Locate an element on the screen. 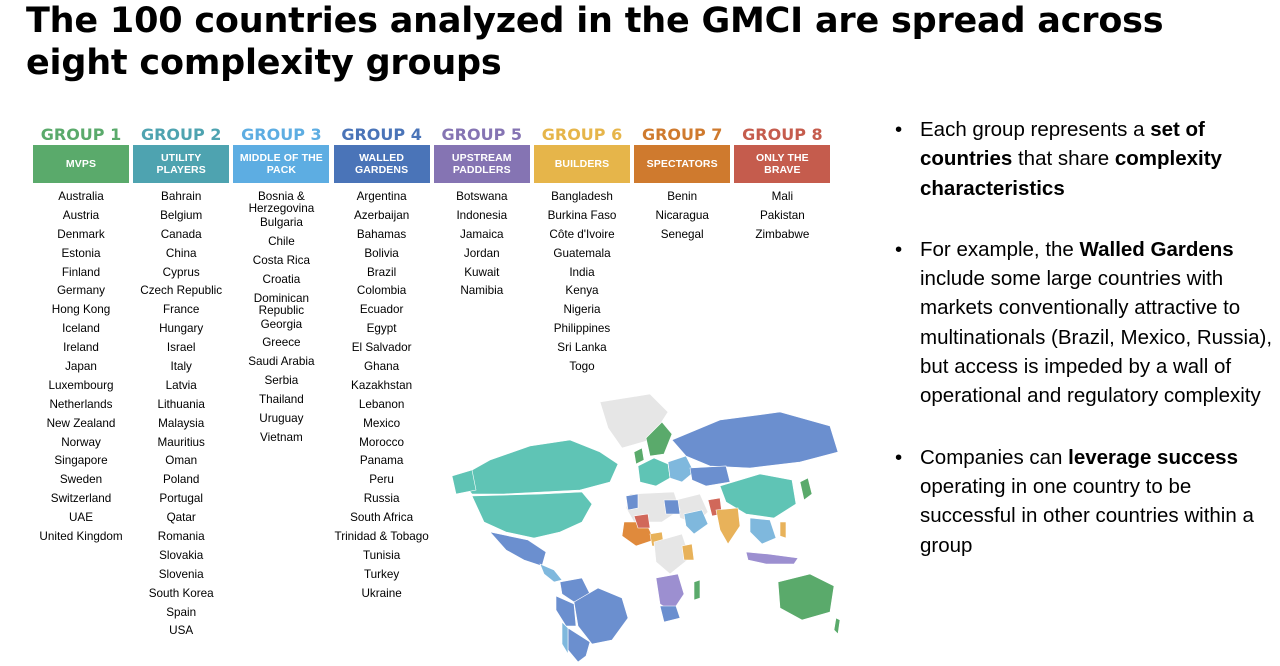 Image resolution: width=1280 pixels, height=666 pixels. country-item: Slovakia is located at coordinates (181, 555).